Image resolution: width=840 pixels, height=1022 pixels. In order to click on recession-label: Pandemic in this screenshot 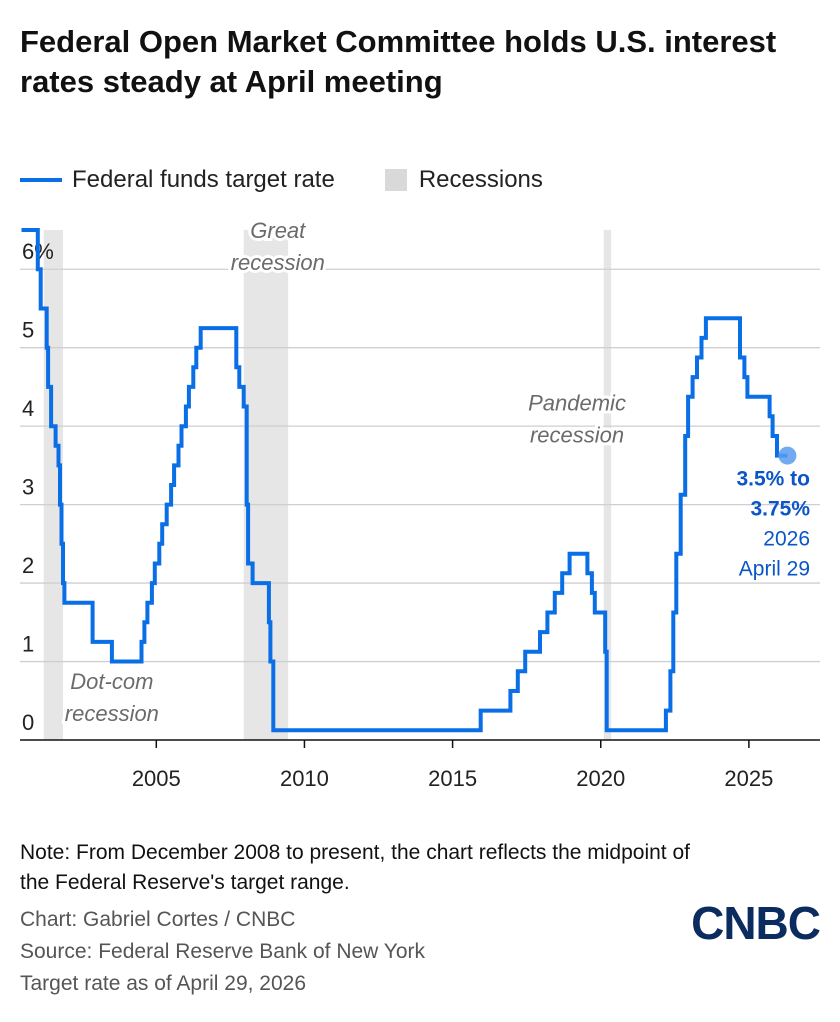, I will do `click(577, 402)`.